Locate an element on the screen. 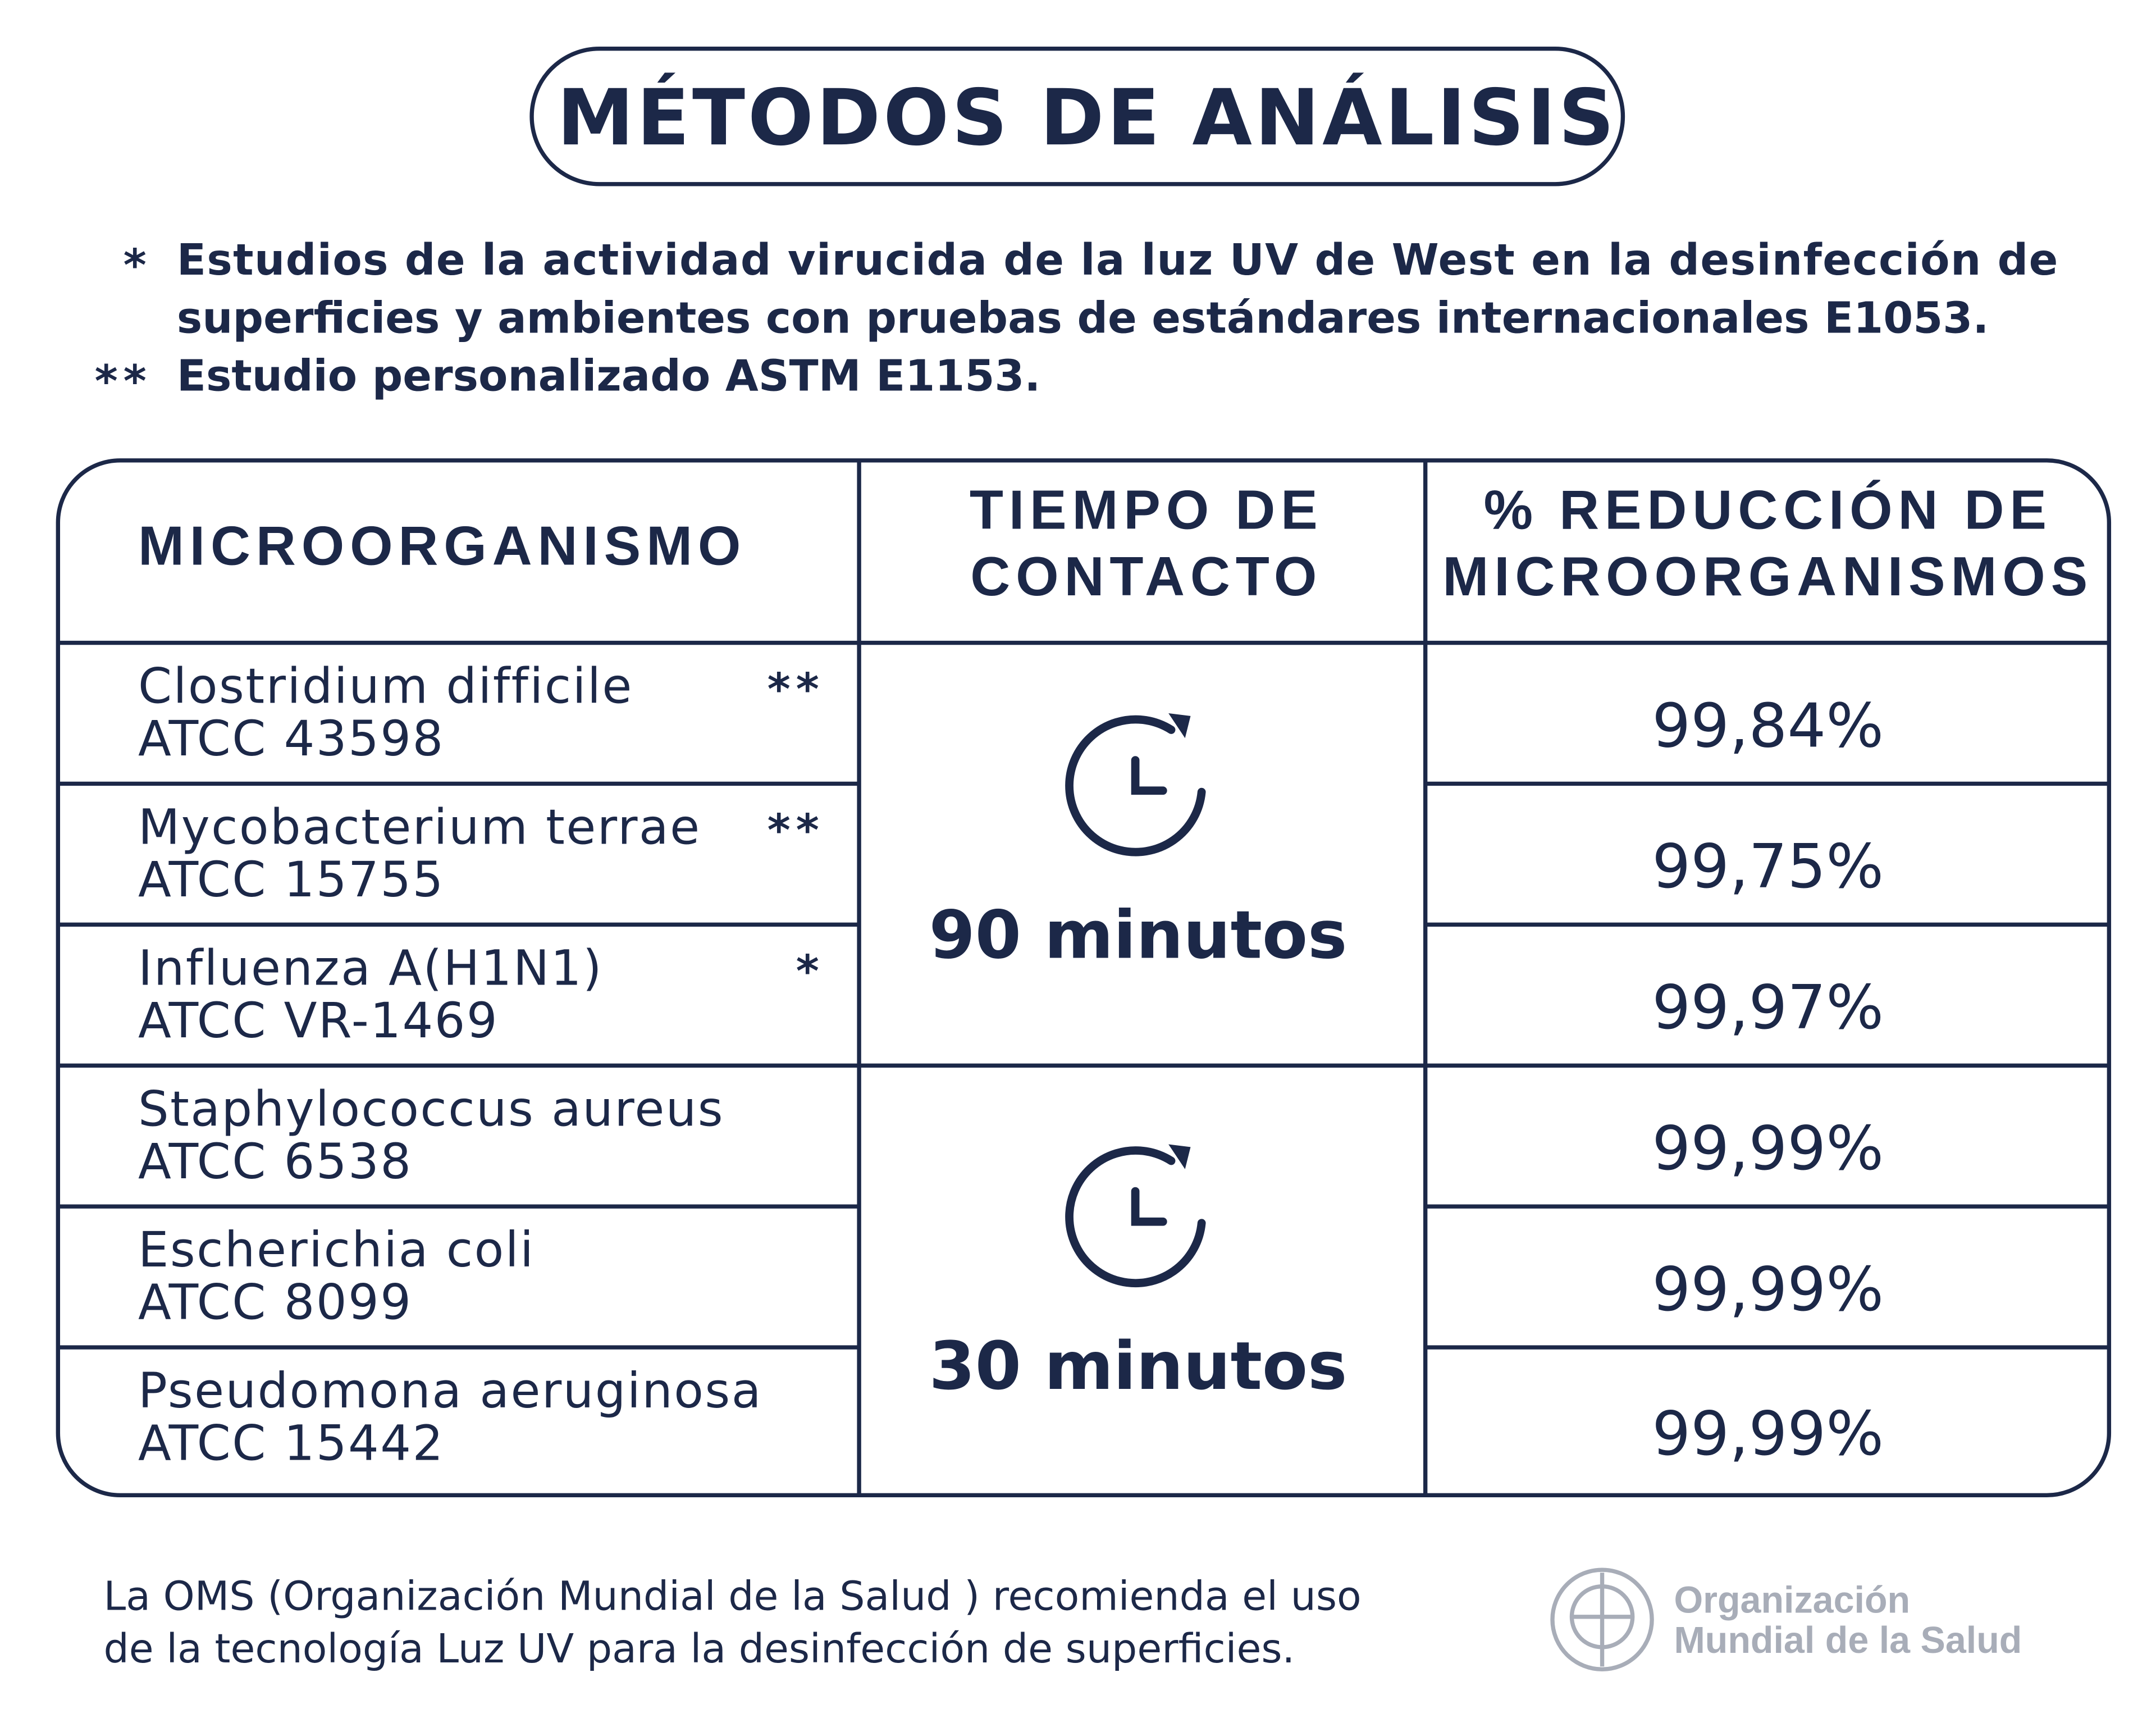  contact-time: 90 minutos is located at coordinates (1138, 935).